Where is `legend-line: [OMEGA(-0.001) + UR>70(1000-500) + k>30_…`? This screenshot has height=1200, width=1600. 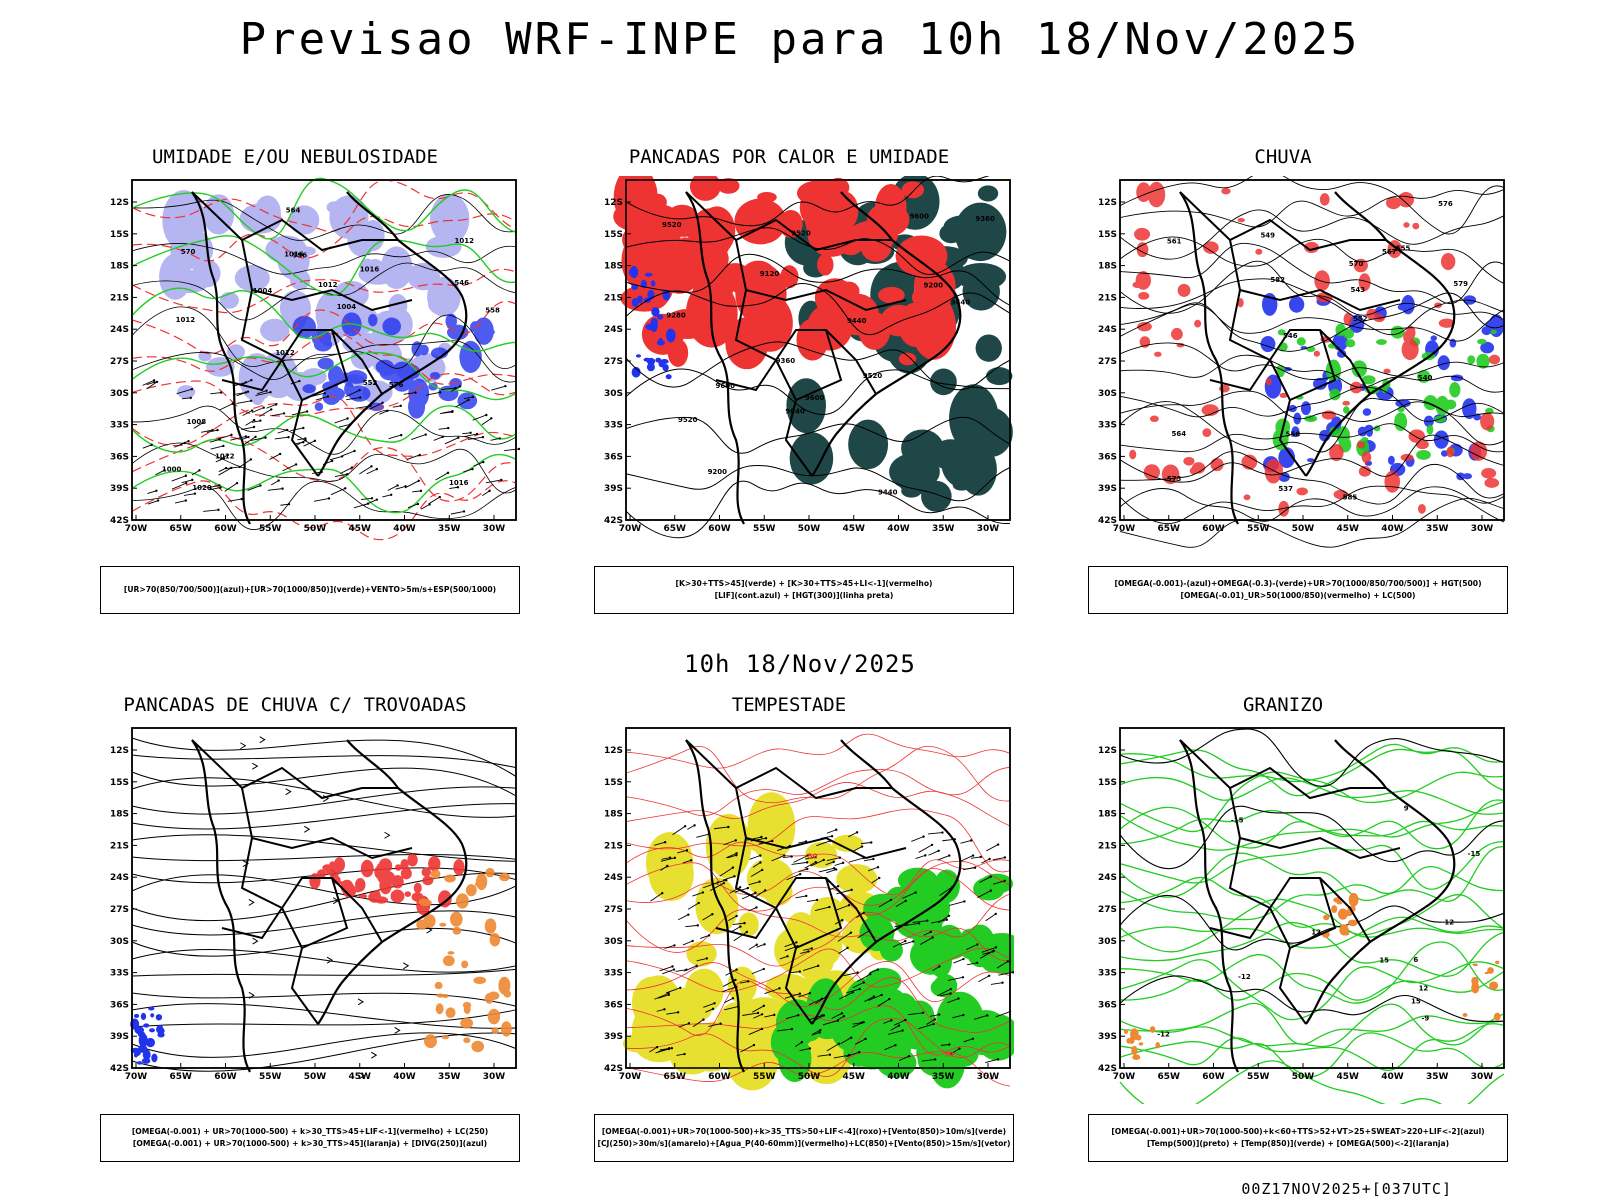
legend-line: [OMEGA(-0.001) + UR>70(1000-500) + k>30_… is located at coordinates (310, 1131).